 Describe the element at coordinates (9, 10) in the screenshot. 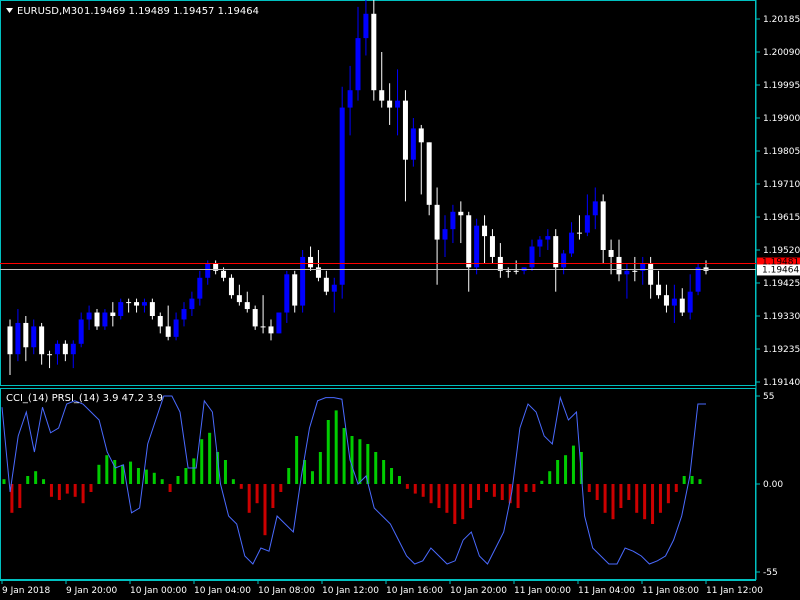

I see `collapse-arrow-icon` at that location.